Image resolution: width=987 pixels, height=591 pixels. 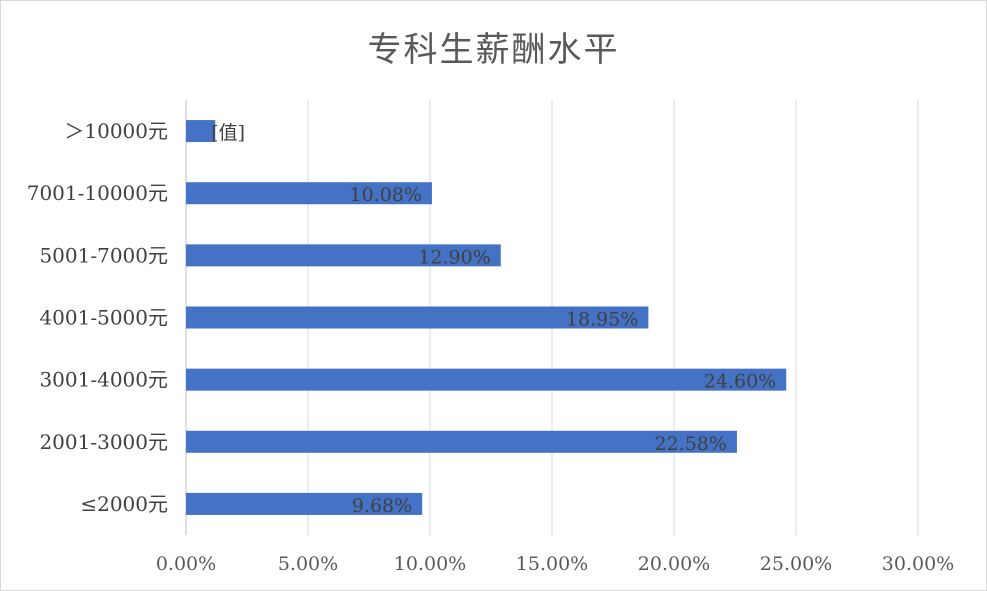 I want to click on data-label: 9.68%, so click(x=382, y=506).